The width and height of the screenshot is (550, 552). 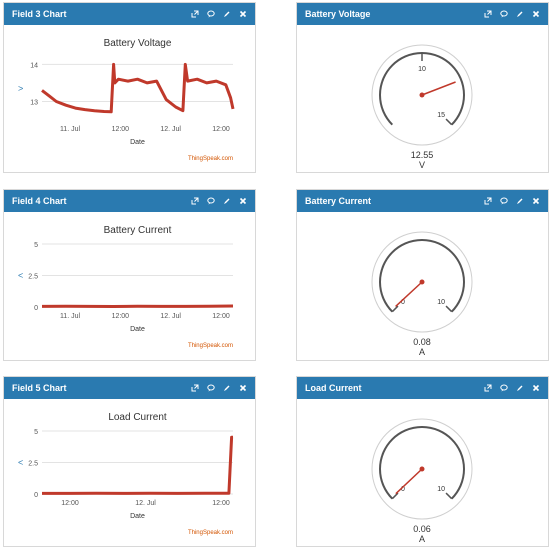 I want to click on chart-title: Load Current, so click(x=137, y=417).